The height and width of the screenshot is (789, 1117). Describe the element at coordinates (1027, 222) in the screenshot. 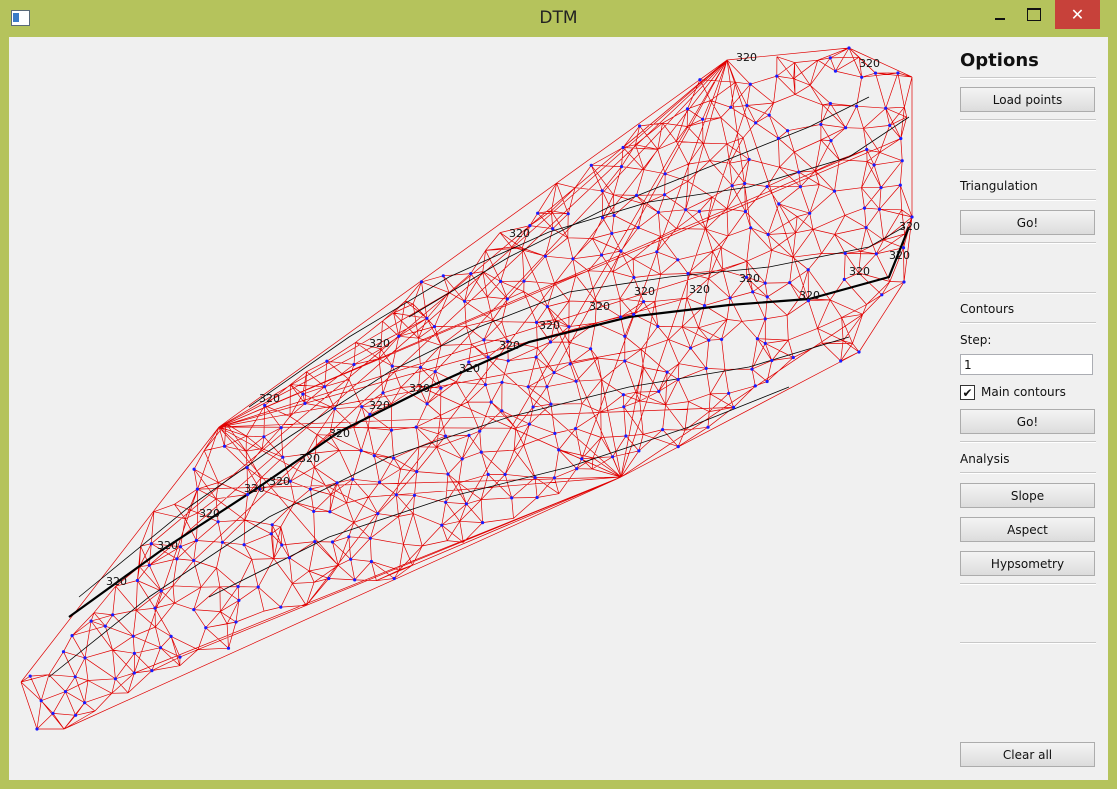

I see `triangulation-go-button: Go!` at that location.